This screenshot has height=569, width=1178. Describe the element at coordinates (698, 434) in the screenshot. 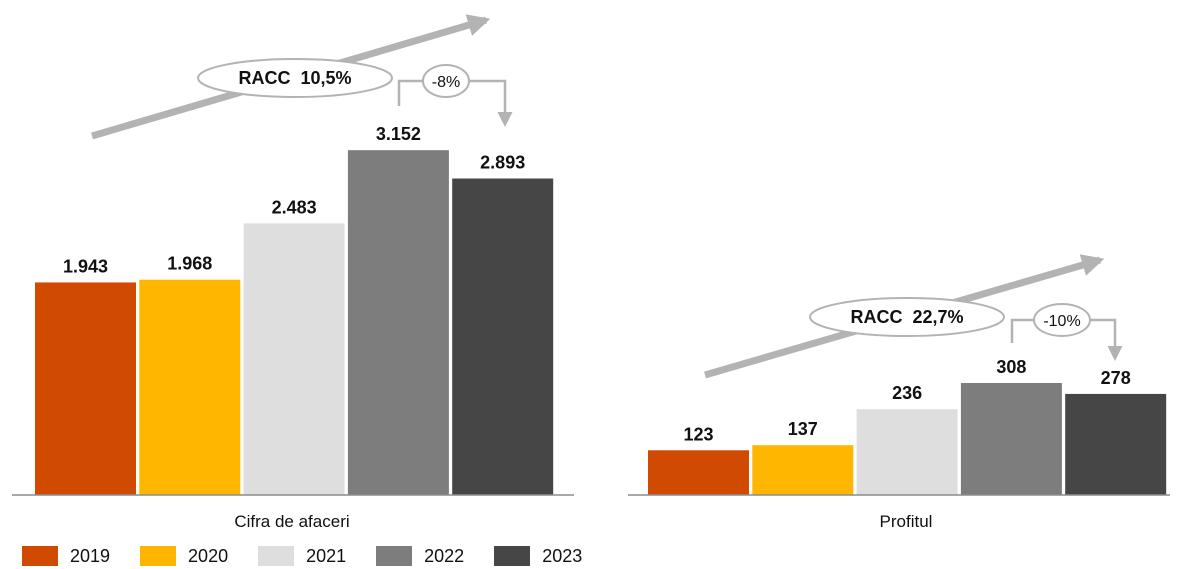

I see `data-label-2019: 123` at that location.